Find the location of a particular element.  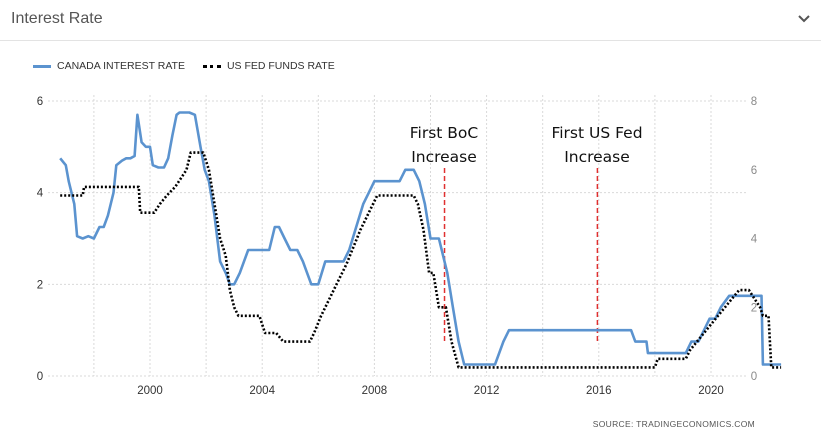

source-credit: SOURCE: TRADINGECONOMICS.COM is located at coordinates (673, 424).